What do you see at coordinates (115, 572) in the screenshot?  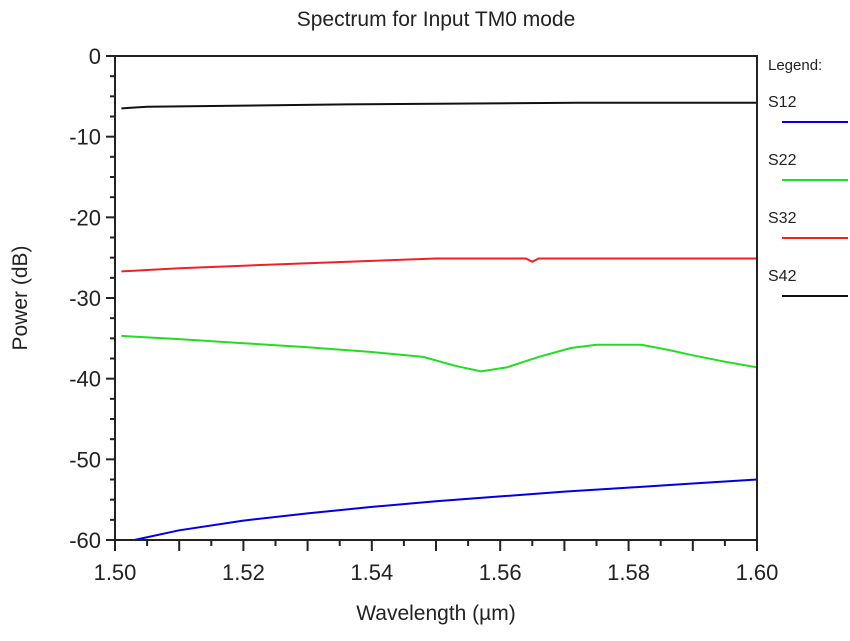 I see `x-tick-label: 1.50` at bounding box center [115, 572].